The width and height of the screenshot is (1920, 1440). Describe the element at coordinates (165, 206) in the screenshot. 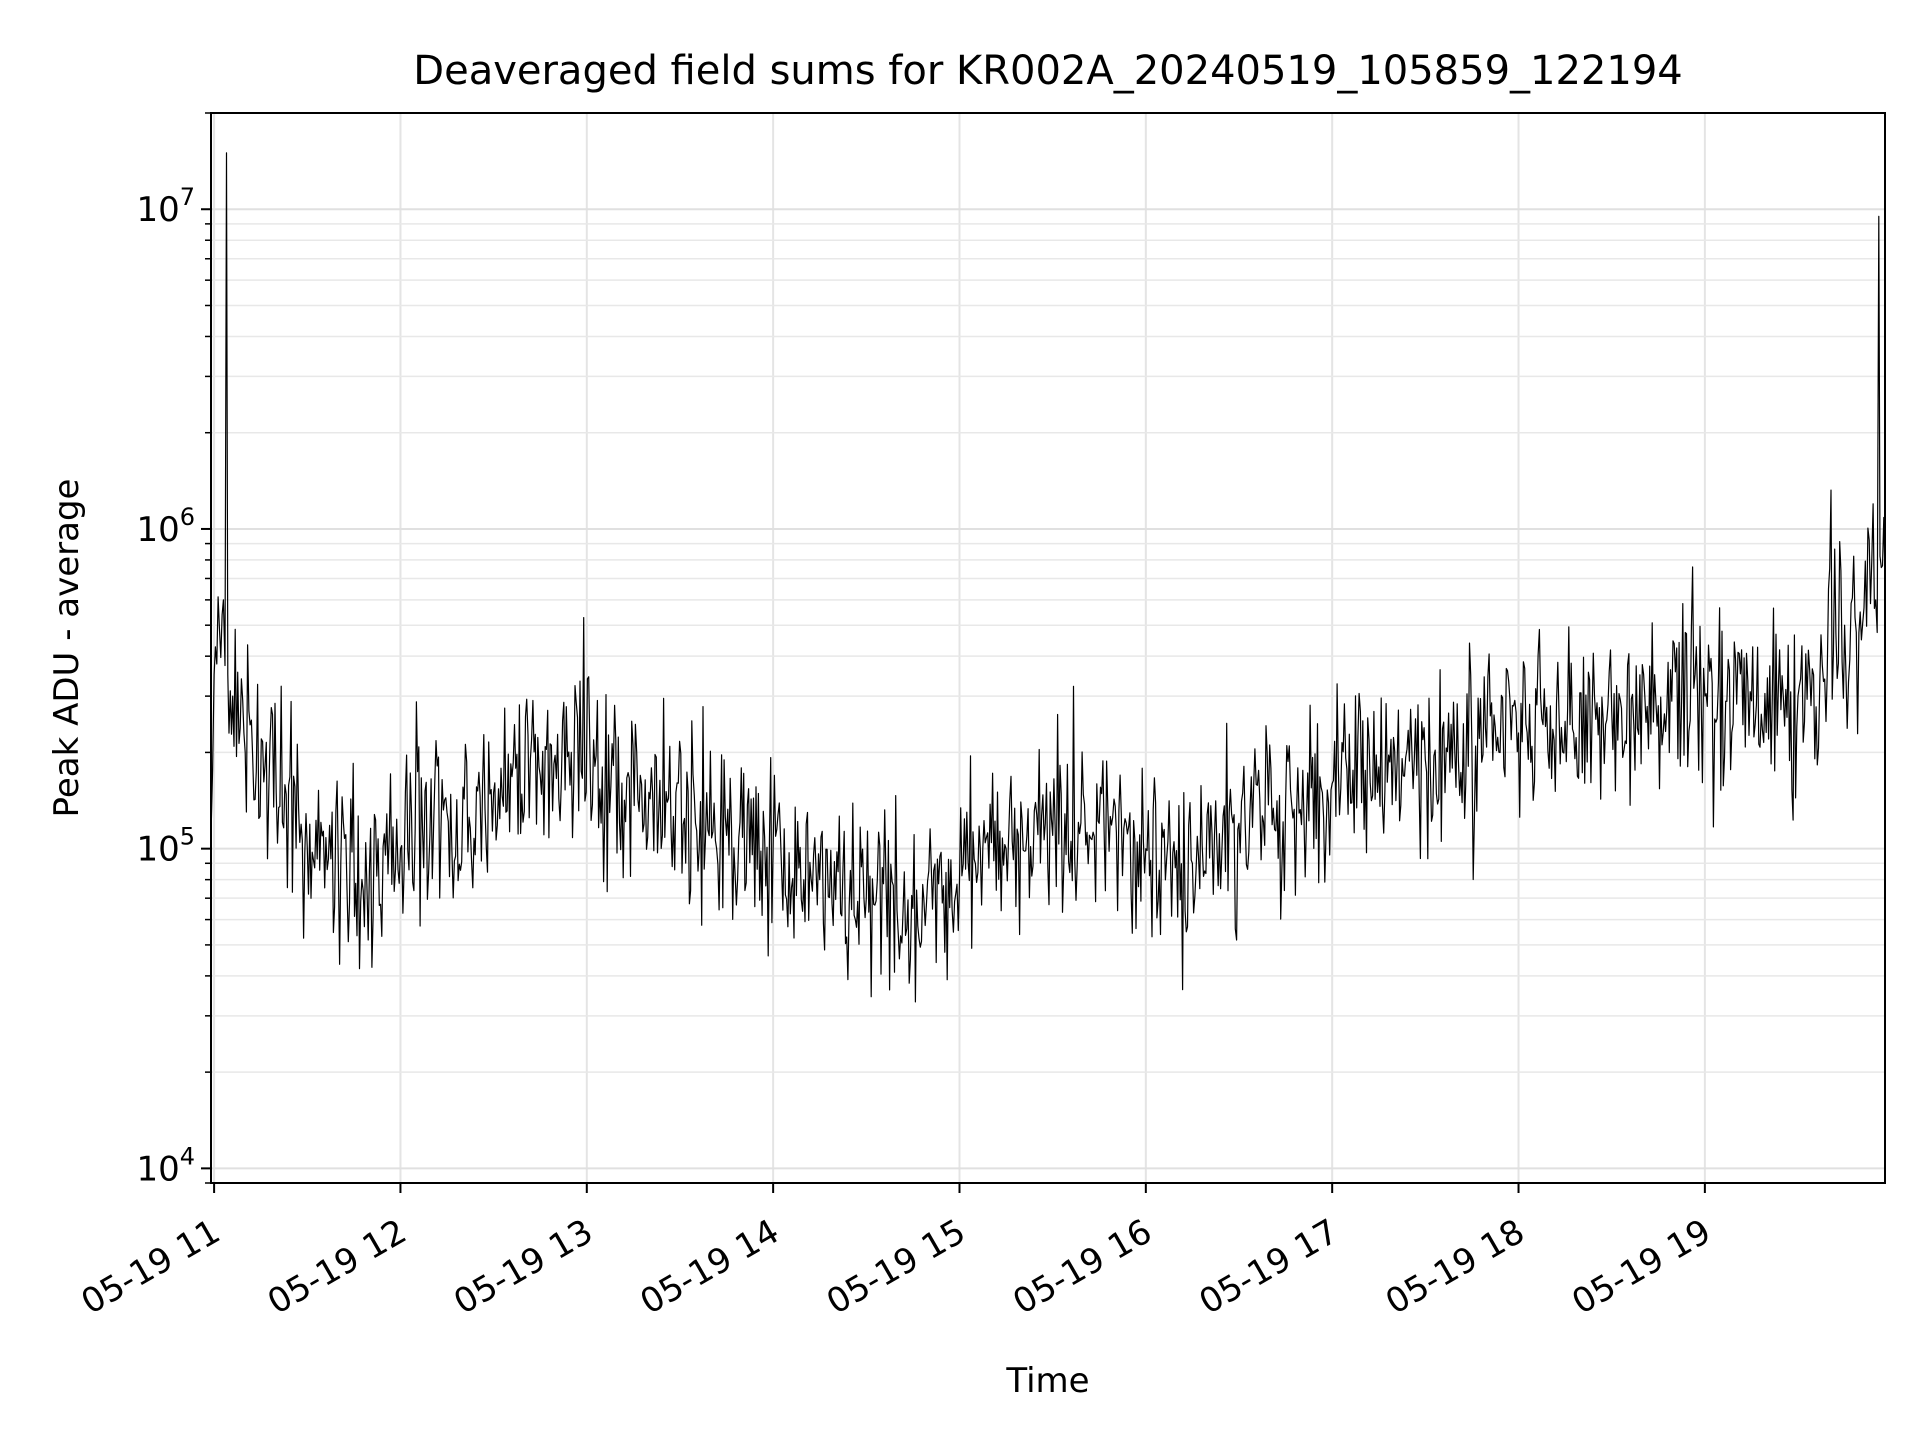

I see `y-tick-label: 10⁷` at that location.